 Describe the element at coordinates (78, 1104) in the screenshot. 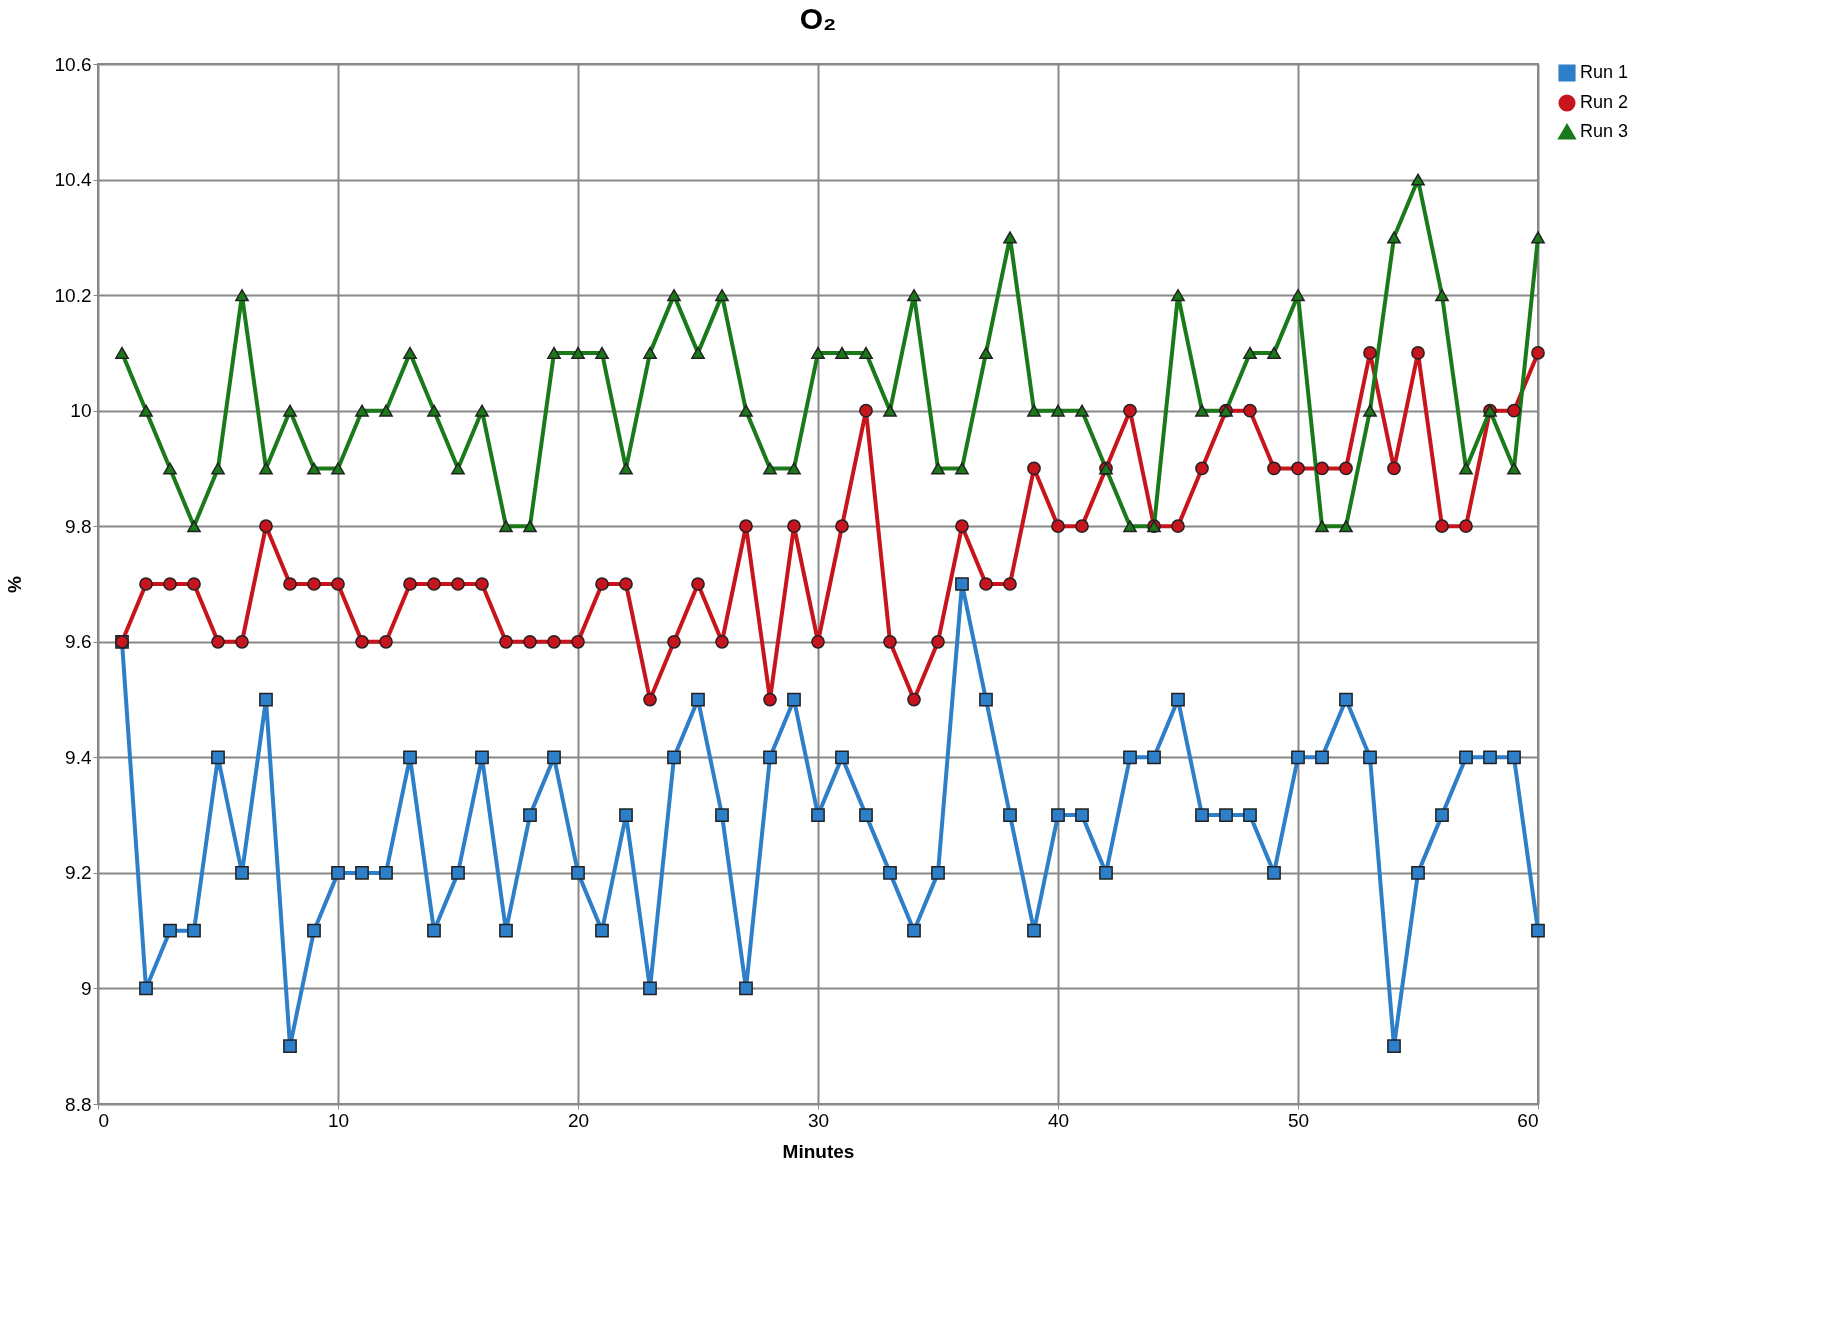

I see `y-tick-label: 8.8` at that location.